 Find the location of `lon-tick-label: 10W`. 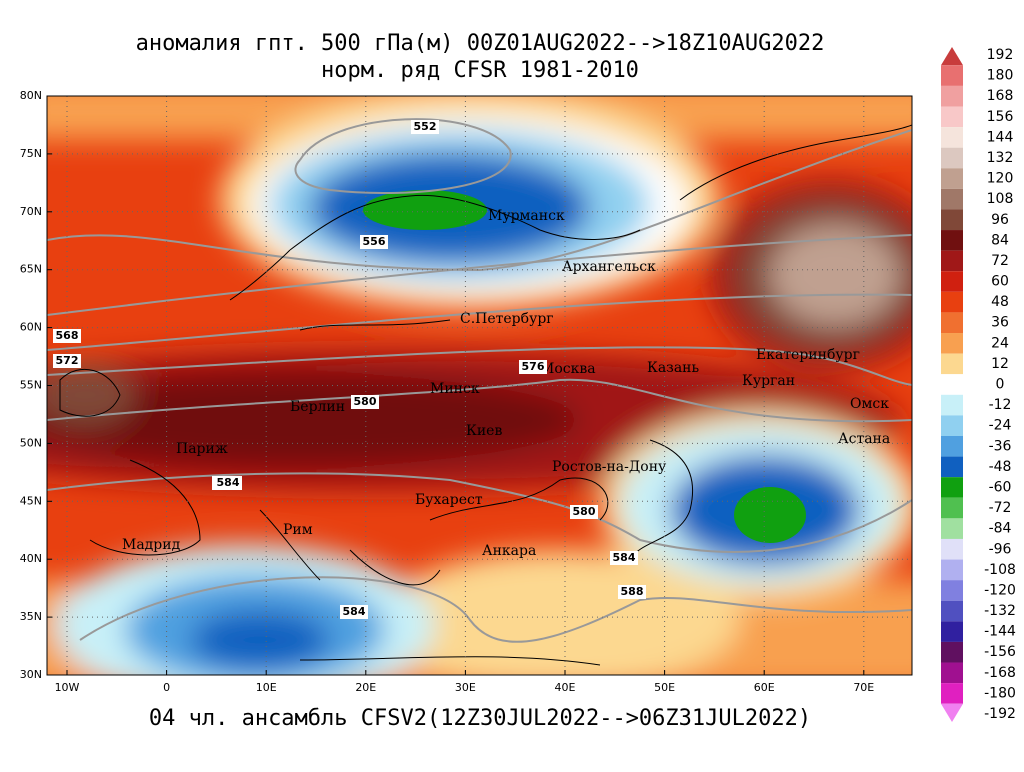

lon-tick-label: 10W is located at coordinates (67, 687).